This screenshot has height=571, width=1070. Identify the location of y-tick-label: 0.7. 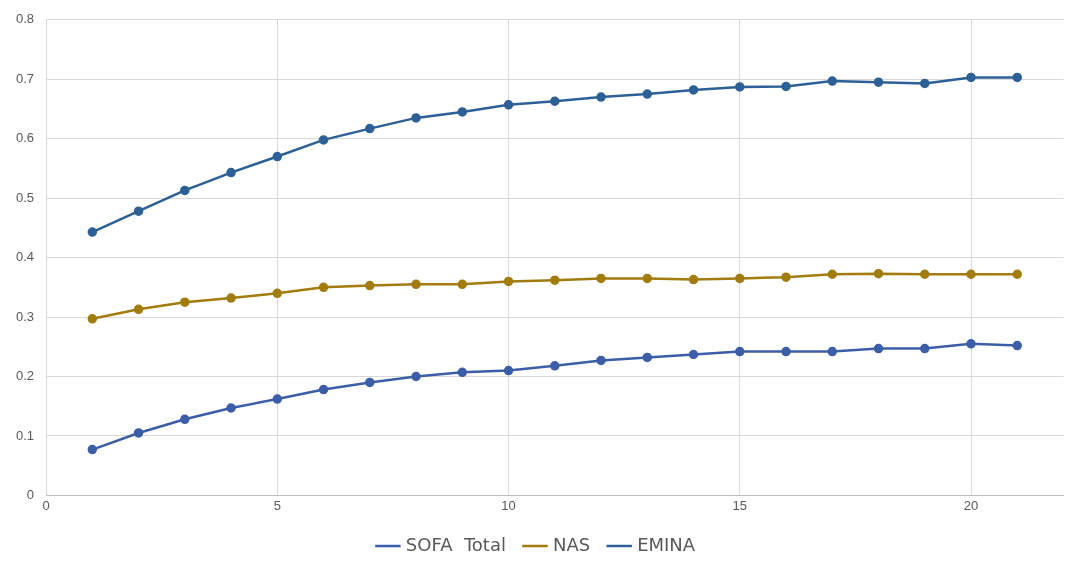
(25, 78).